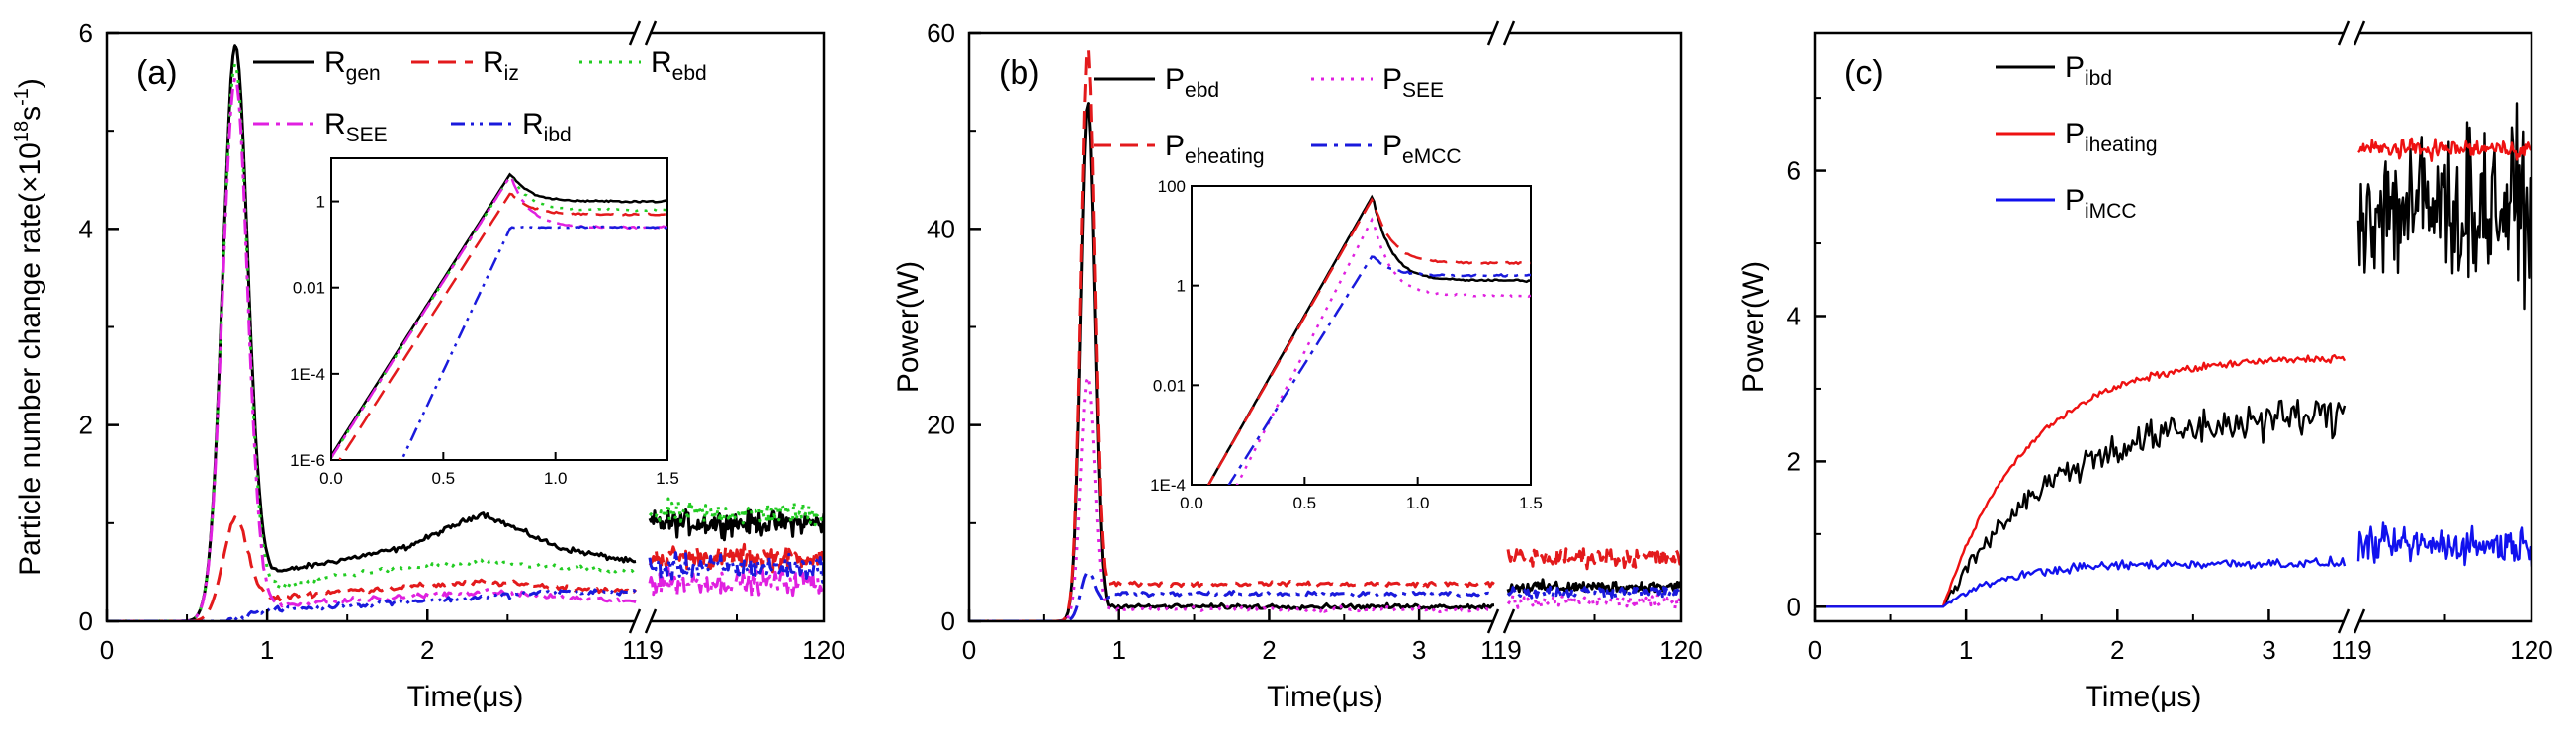 This screenshot has width=2576, height=739. I want to click on panel-label: (c), so click(1864, 73).